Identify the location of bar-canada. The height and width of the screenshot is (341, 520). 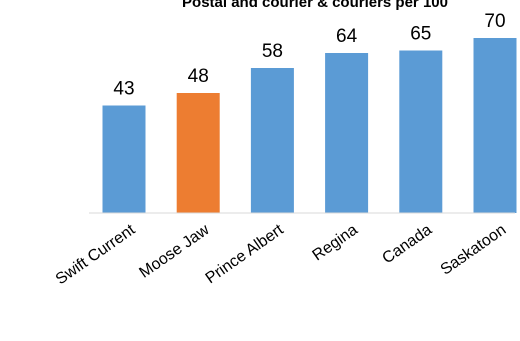
(420, 132).